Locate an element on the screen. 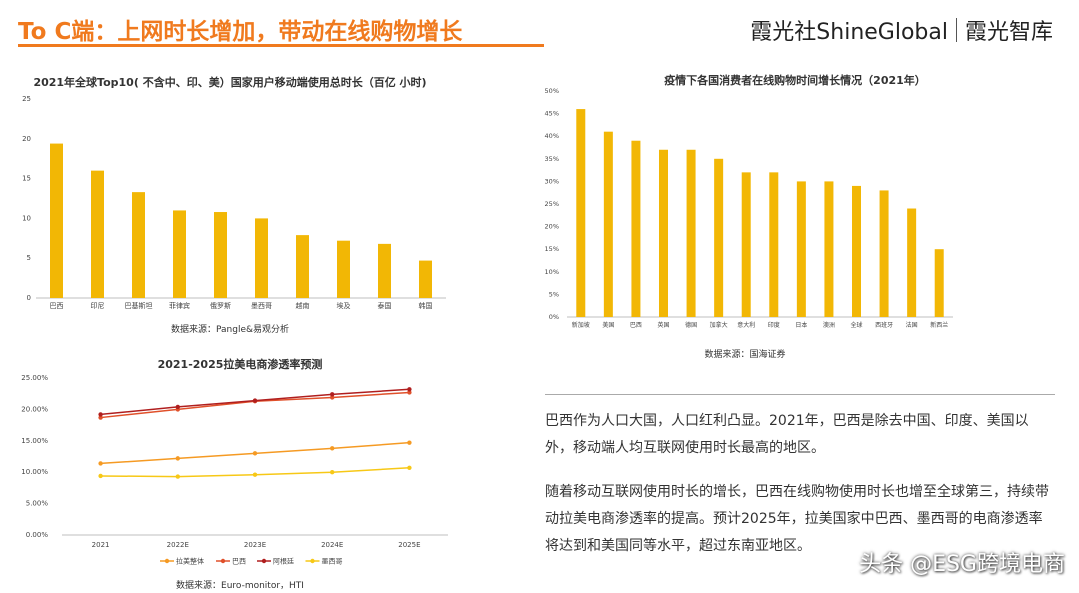 Image resolution: width=1079 pixels, height=593 pixels. y-tick-label: 25.00% is located at coordinates (34, 378).